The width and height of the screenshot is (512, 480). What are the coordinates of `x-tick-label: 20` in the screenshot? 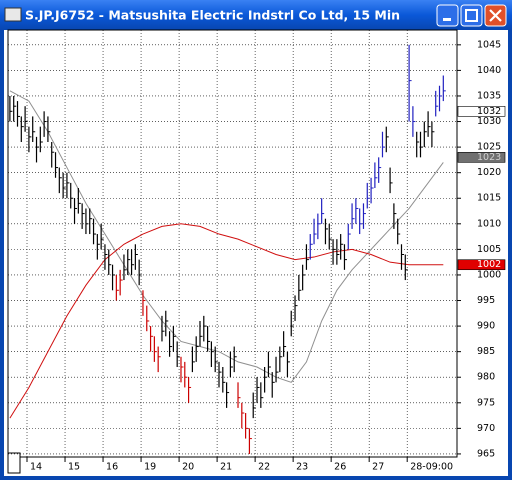 It's located at (188, 467).